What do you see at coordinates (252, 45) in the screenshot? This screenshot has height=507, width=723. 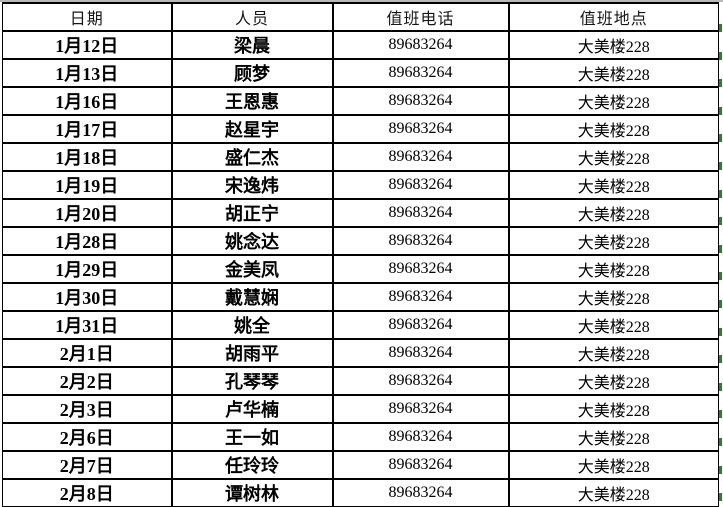 I see `person-cell: 梁晨` at bounding box center [252, 45].